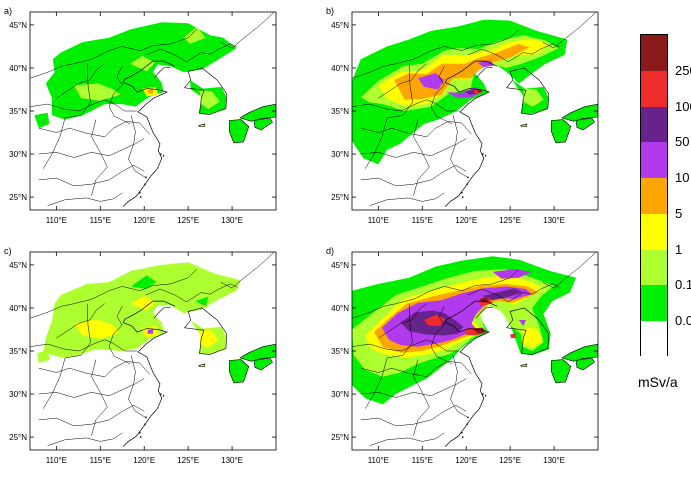 The height and width of the screenshot is (483, 691). What do you see at coordinates (683, 70) in the screenshot?
I see `colorbar-label: 250` at bounding box center [683, 70].